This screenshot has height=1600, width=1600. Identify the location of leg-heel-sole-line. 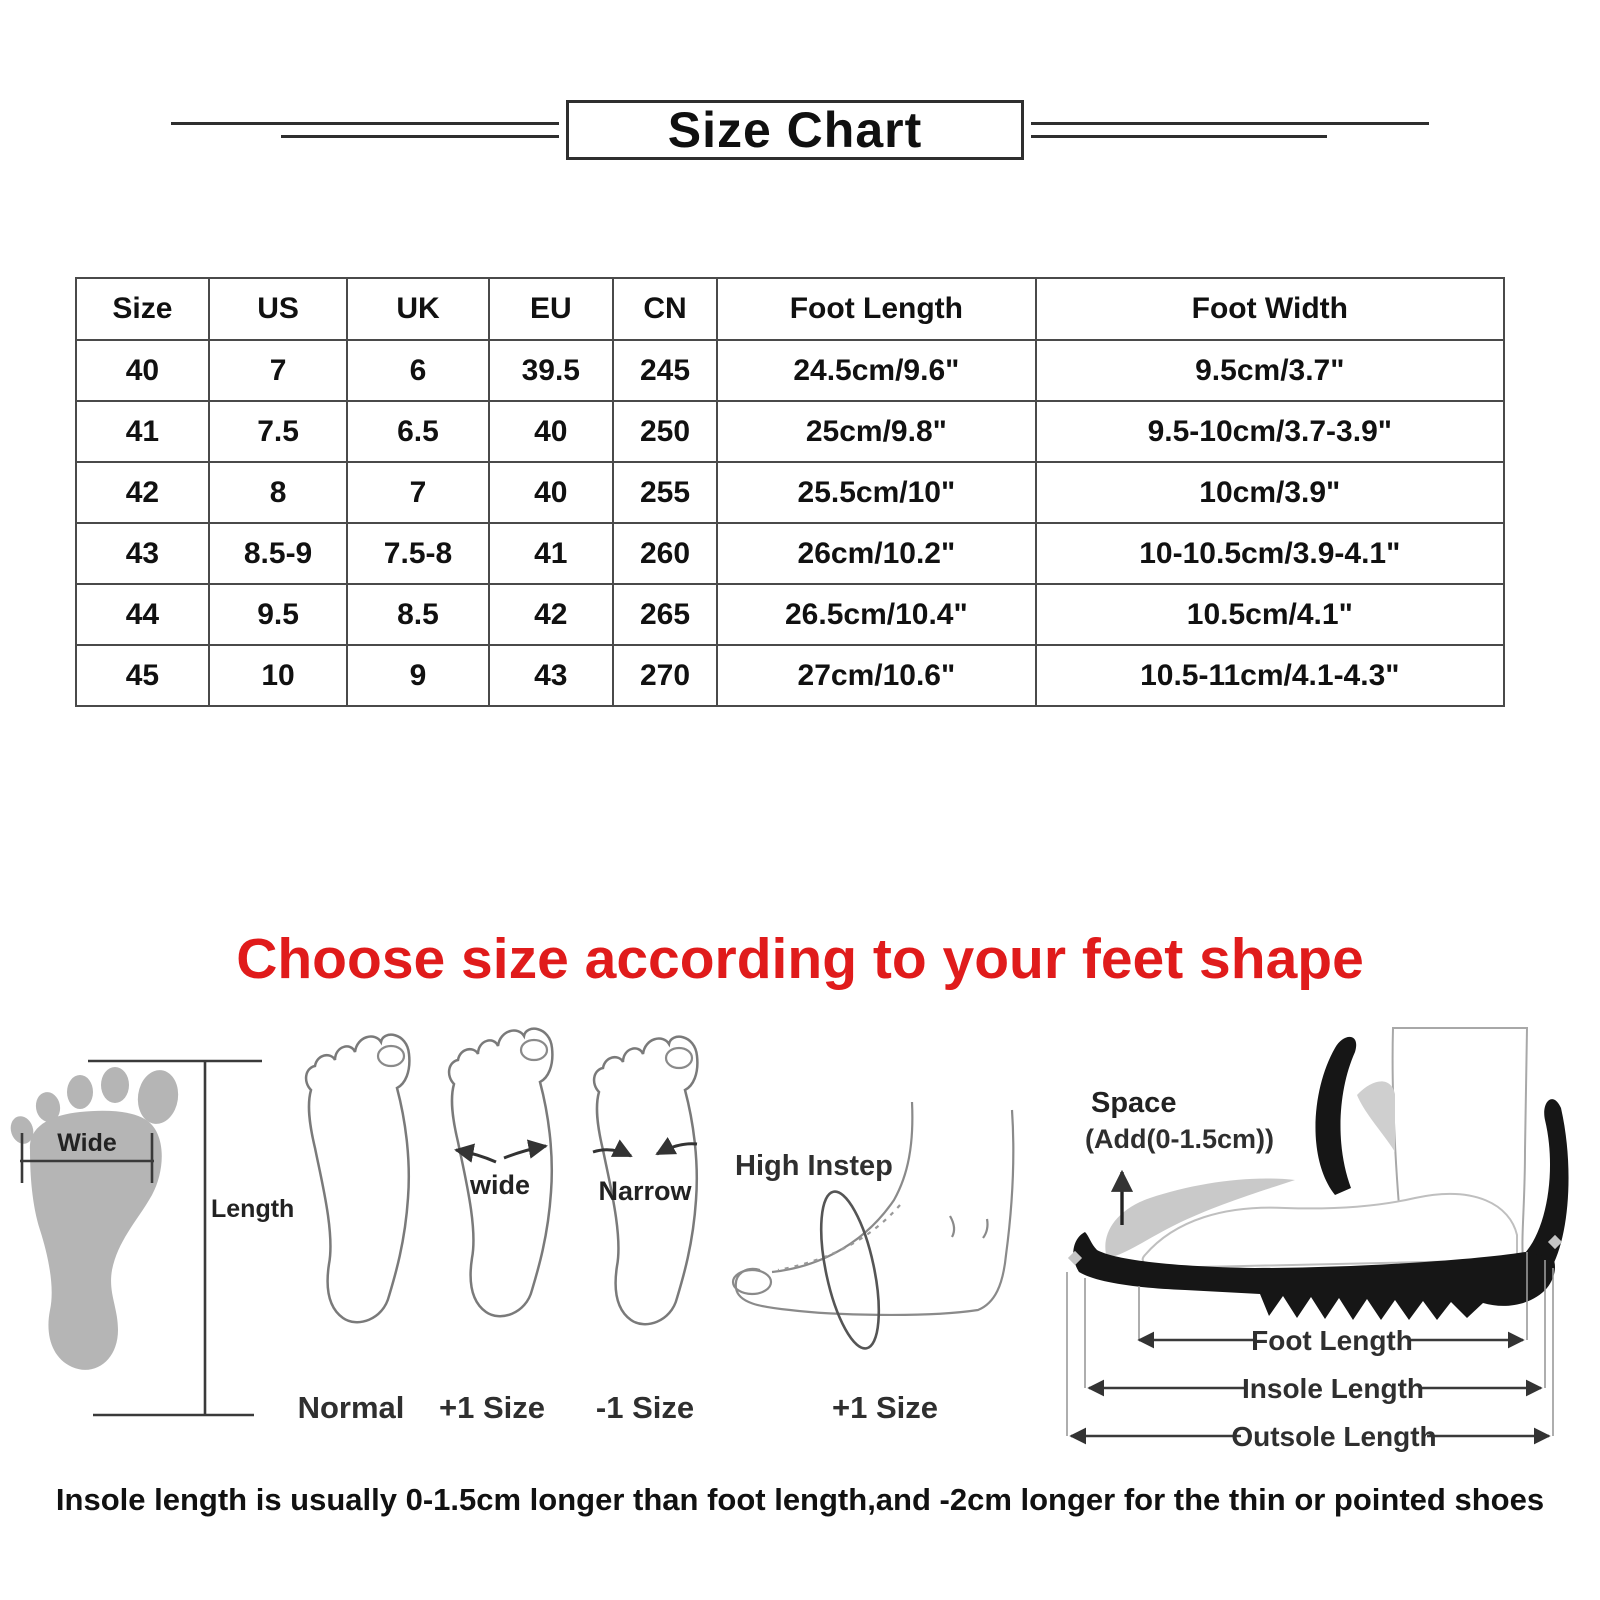
(874, 1213).